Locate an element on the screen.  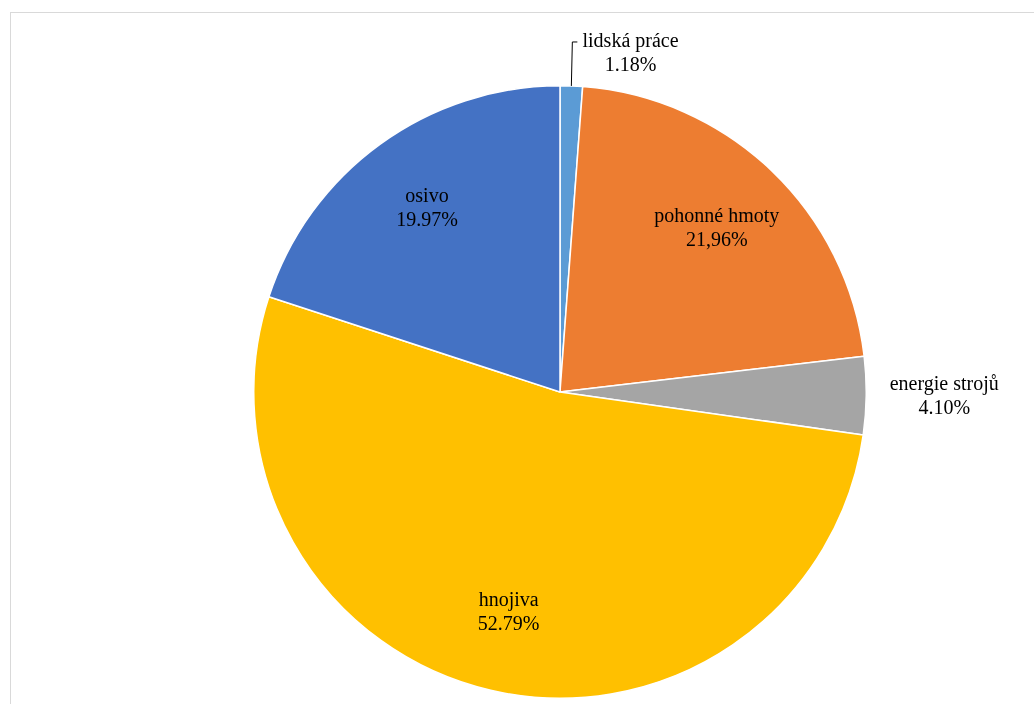
data-label: 21,96% is located at coordinates (716, 238).